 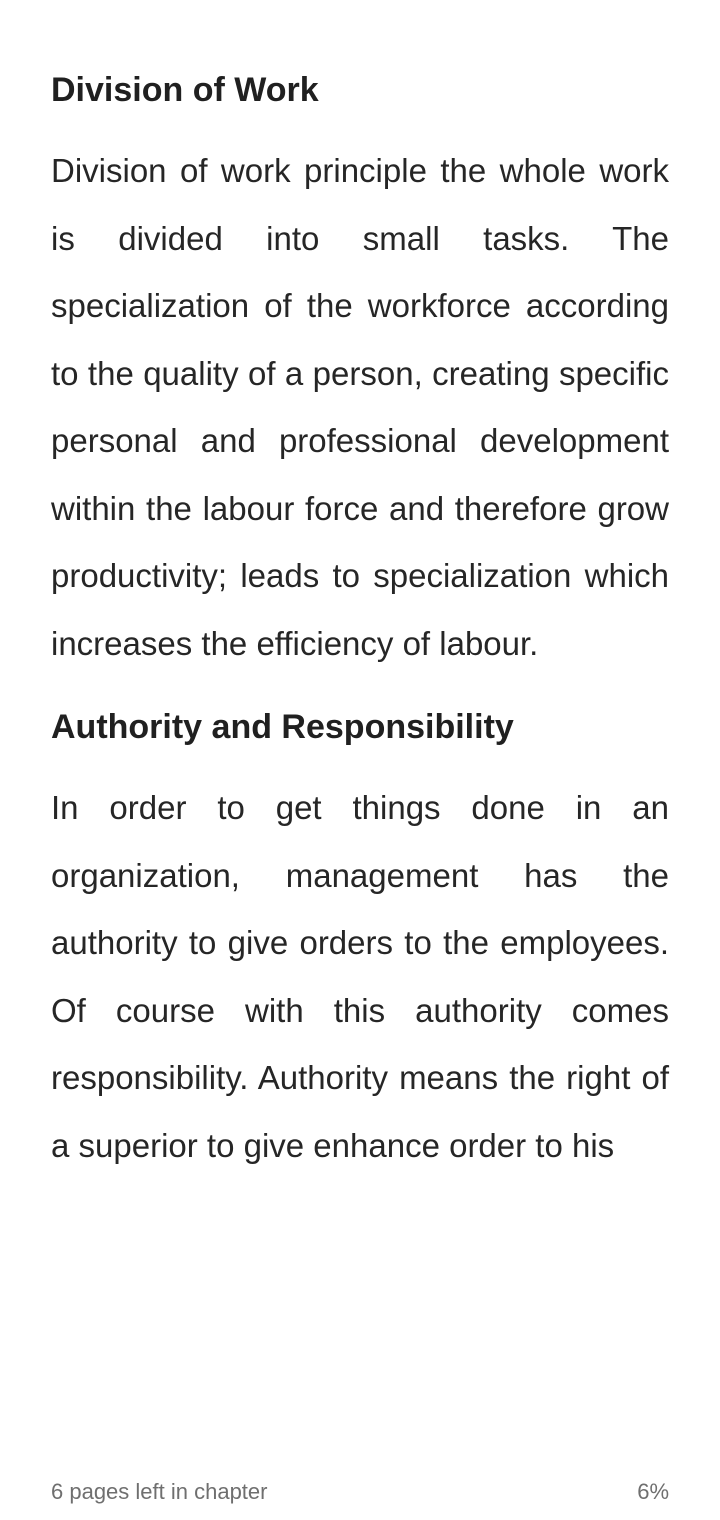 What do you see at coordinates (159, 1491) in the screenshot?
I see `pages-left-label: 6 pages left in chapter` at bounding box center [159, 1491].